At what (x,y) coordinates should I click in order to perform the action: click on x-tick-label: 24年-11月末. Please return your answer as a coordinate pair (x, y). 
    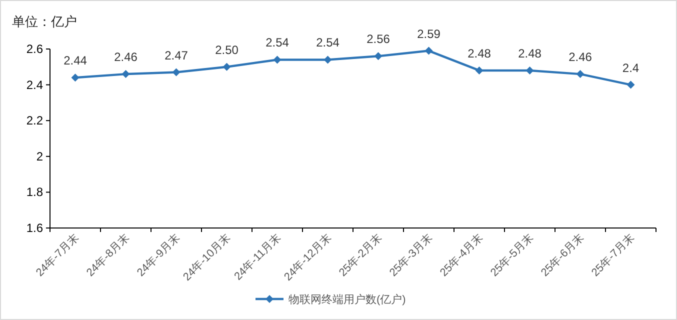
    Looking at the image, I should click on (258, 256).